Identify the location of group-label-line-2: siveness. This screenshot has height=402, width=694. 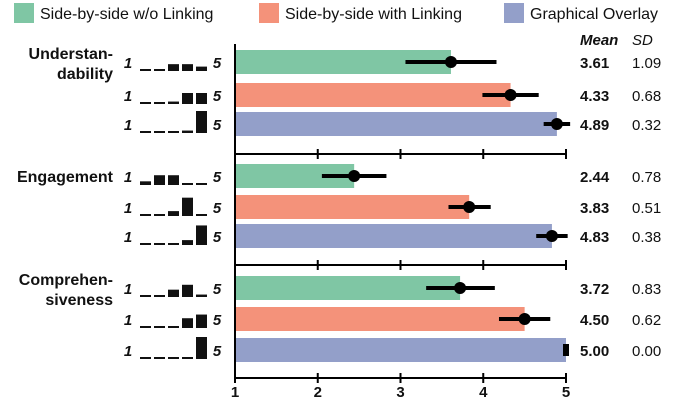
(79, 300).